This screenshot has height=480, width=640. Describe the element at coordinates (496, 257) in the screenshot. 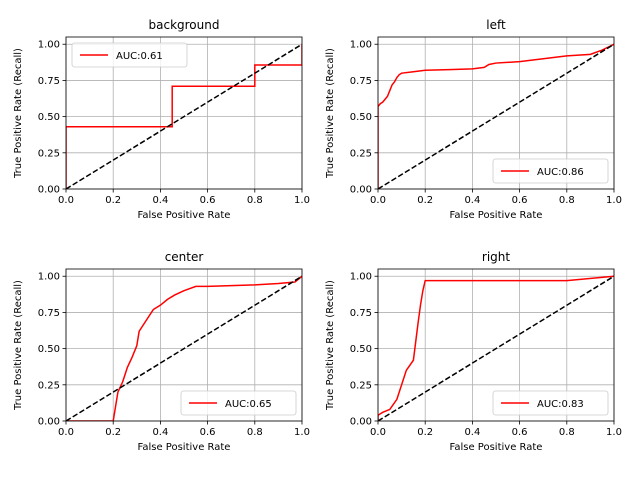

I see `chart-title: right` at that location.